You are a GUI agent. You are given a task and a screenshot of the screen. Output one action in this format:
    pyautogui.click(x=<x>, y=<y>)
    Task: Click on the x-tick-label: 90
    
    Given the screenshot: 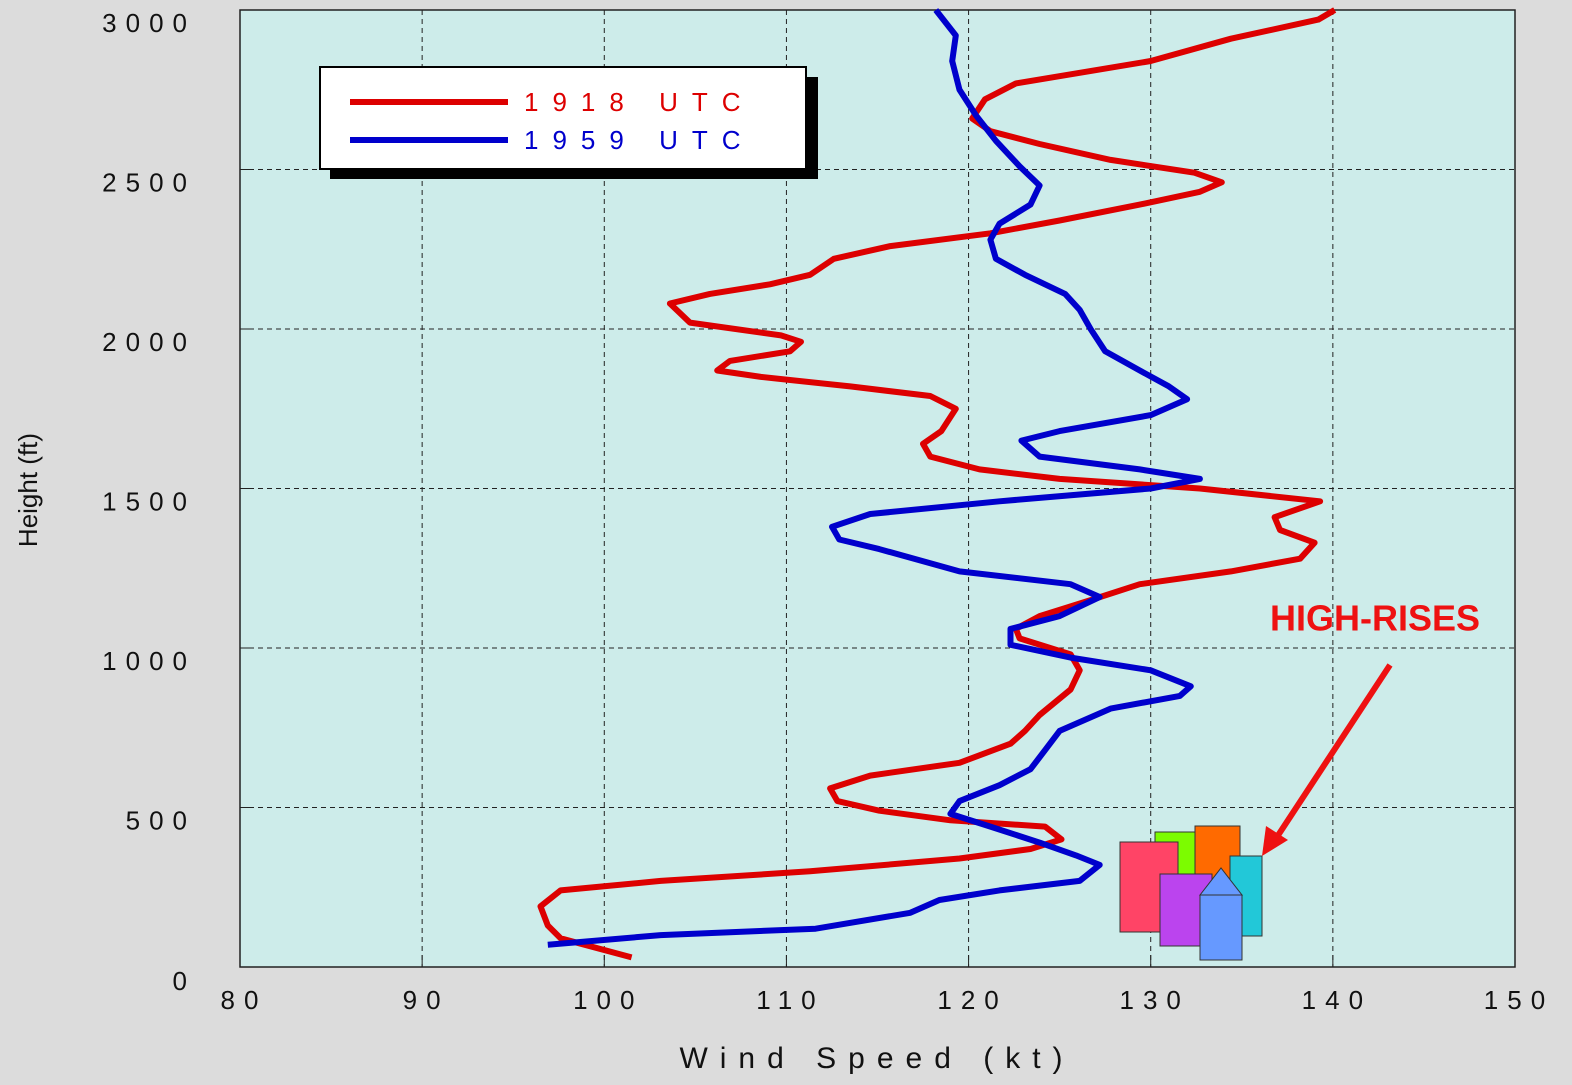 What is the action you would take?
    pyautogui.click(x=426, y=1000)
    